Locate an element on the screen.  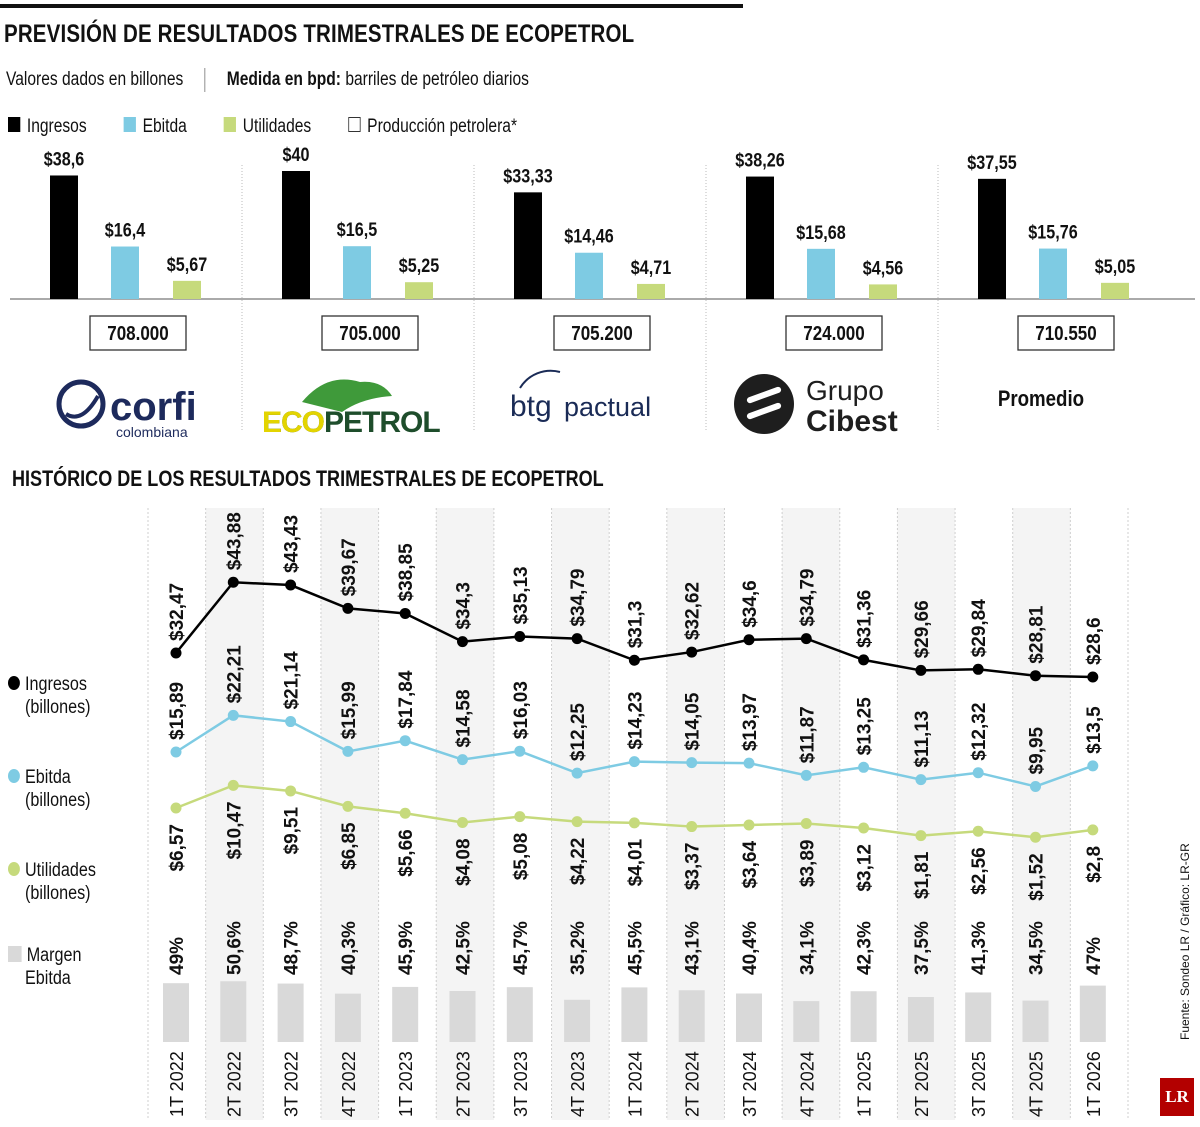
utilidades-label: $5,08 is located at coordinates (521, 857).